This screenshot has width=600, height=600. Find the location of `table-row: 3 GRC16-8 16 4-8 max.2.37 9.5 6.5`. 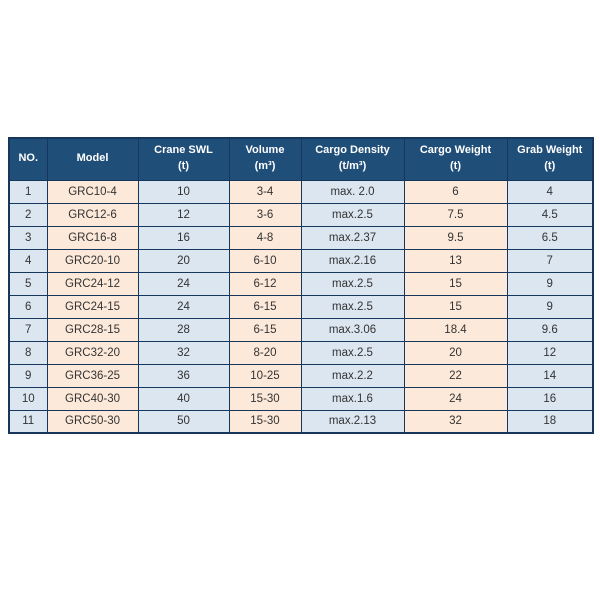

table-row: 3 GRC16-8 16 4-8 max.2.37 9.5 6.5 is located at coordinates (301, 237).